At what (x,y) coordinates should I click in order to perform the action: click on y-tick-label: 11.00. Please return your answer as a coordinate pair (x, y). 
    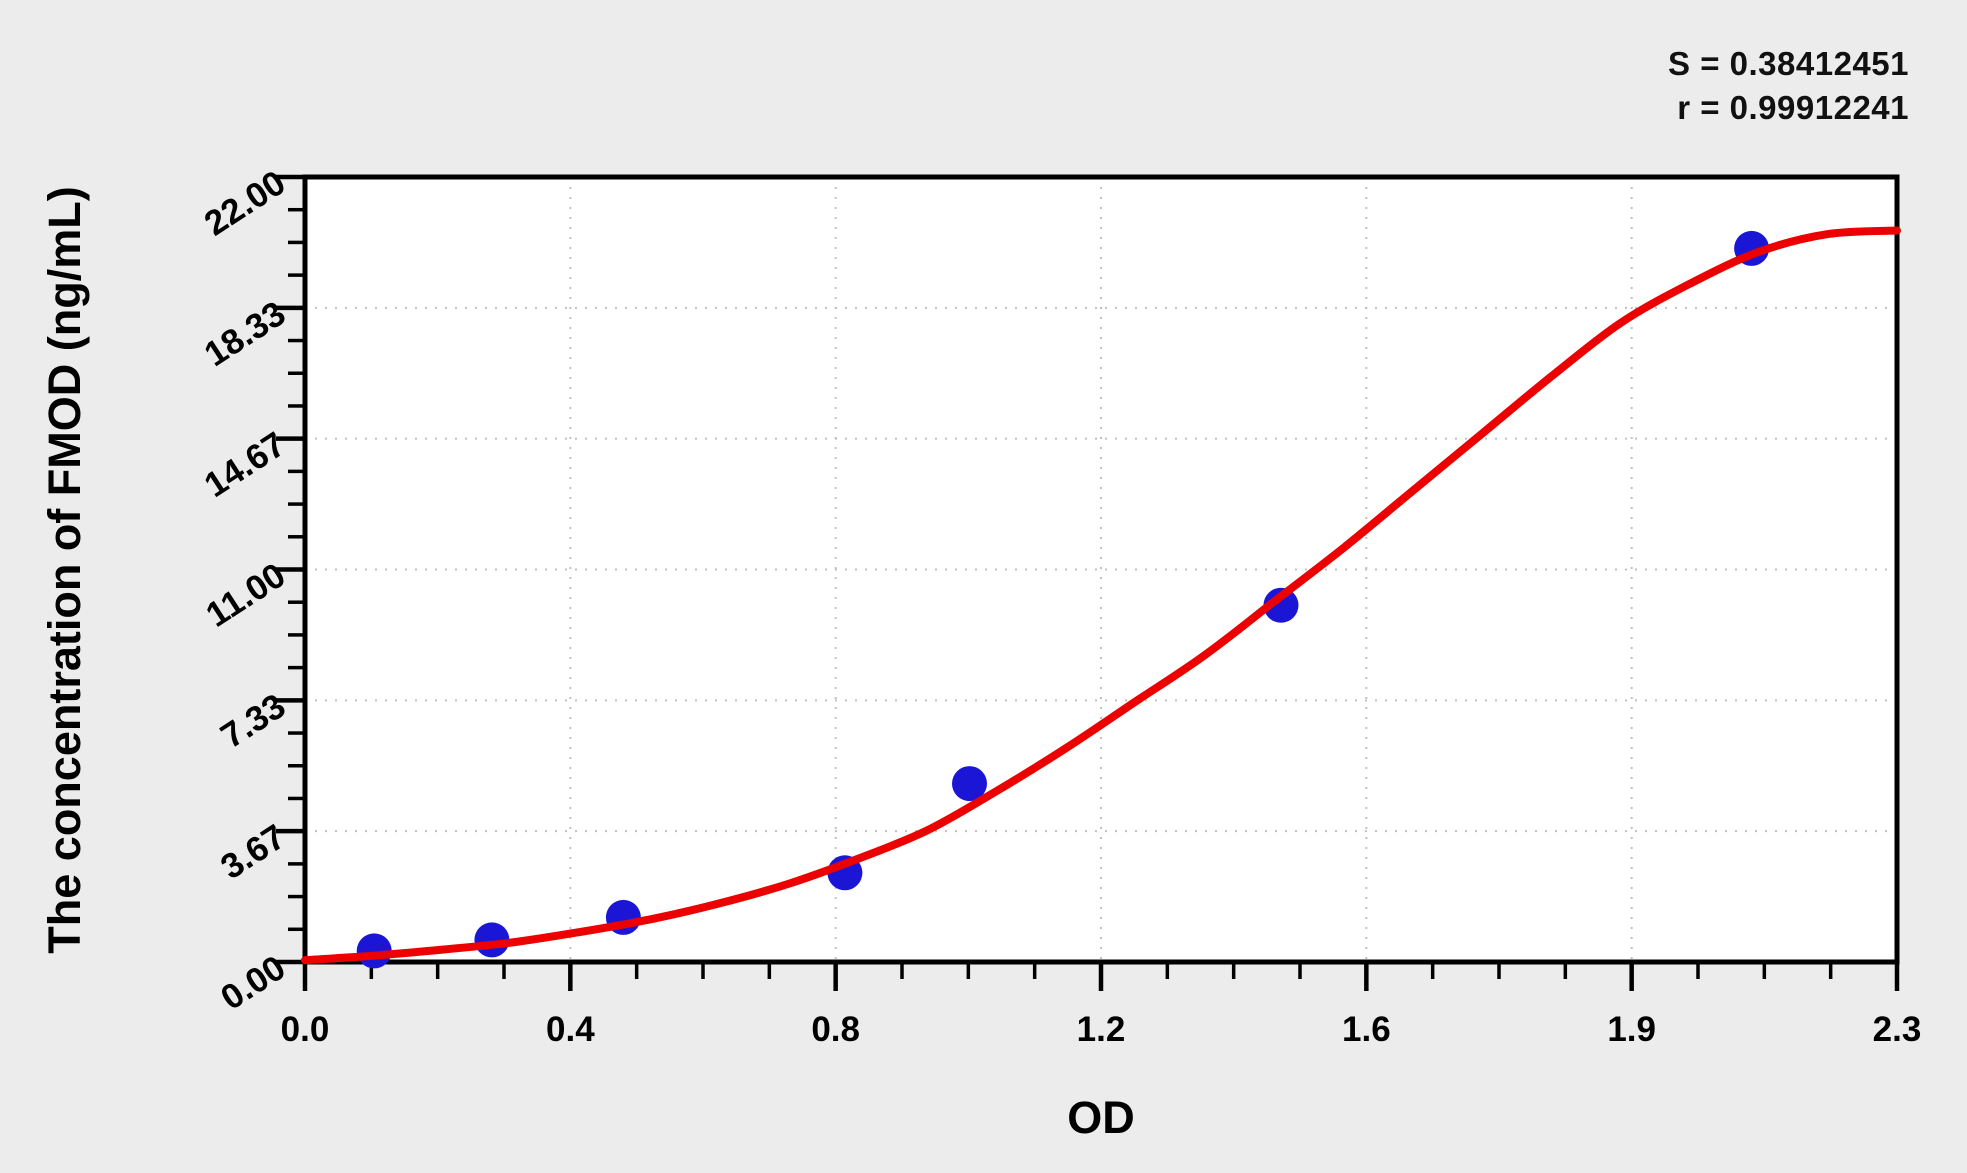
    Looking at the image, I should click on (245, 595).